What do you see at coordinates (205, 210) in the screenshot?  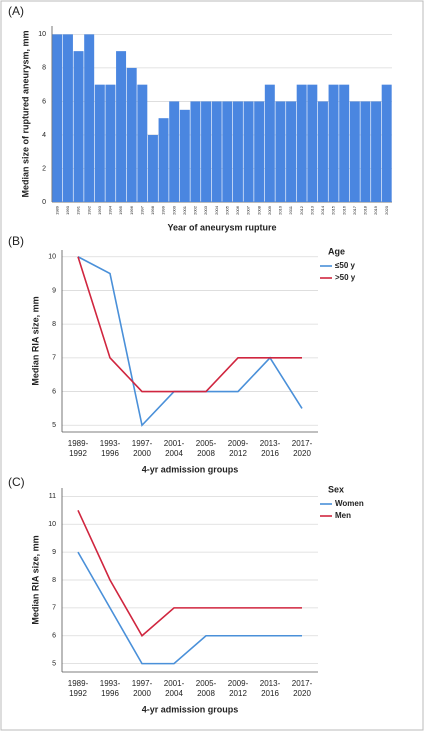 I see `x-tick-label: 2003` at bounding box center [205, 210].